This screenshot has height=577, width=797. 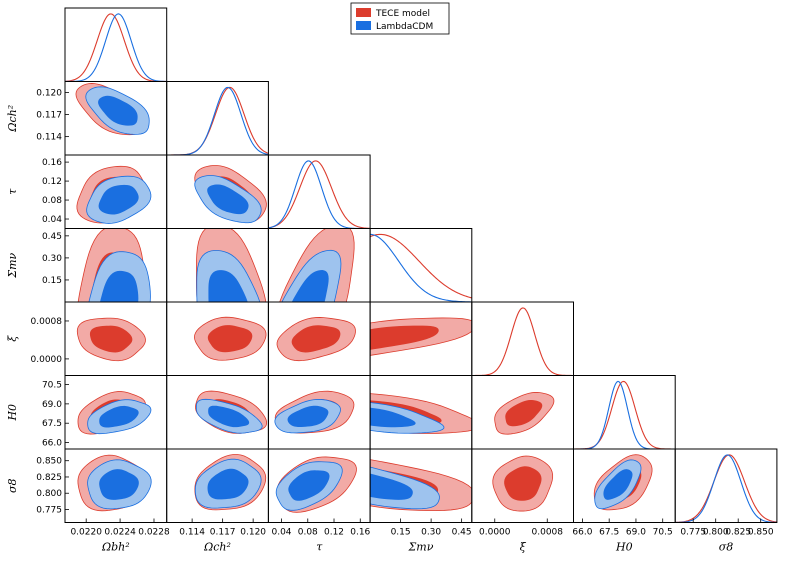 What do you see at coordinates (12, 119) in the screenshot?
I see `y-axis-label-omega_c: Ωch²` at bounding box center [12, 119].